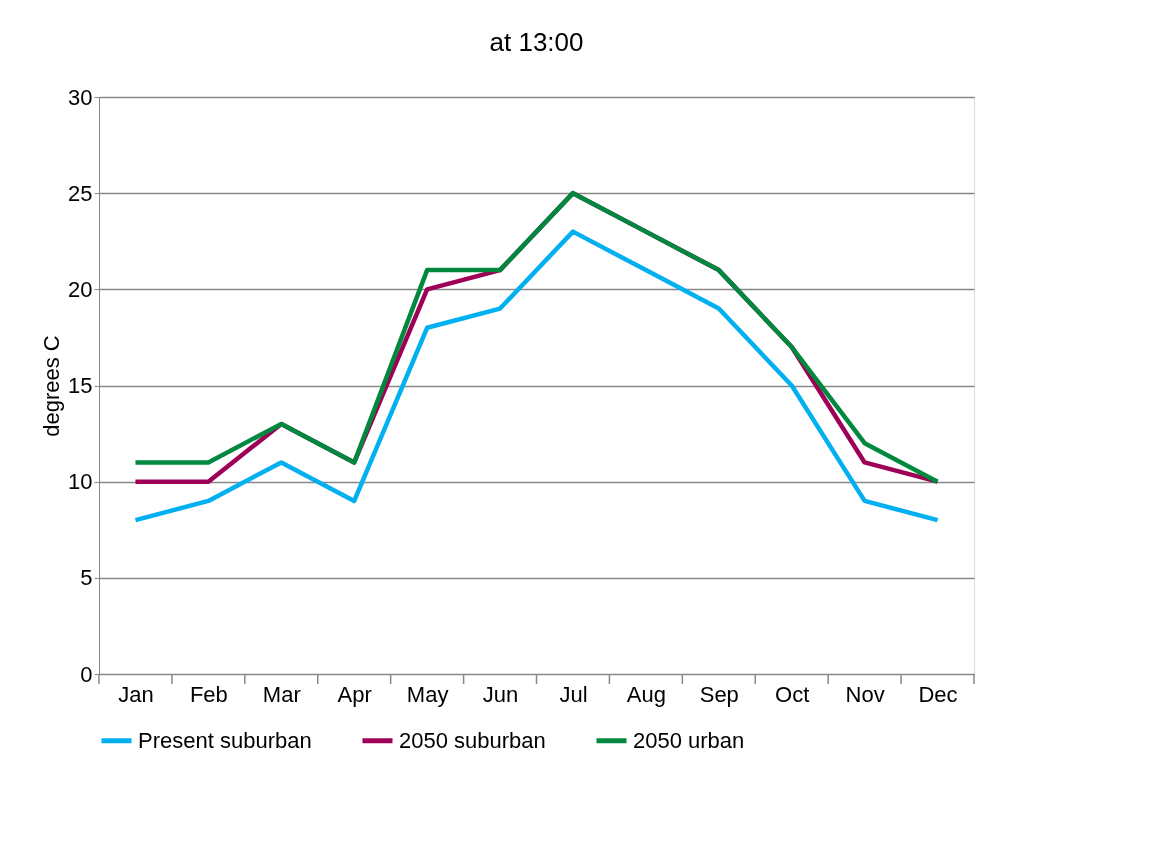 The height and width of the screenshot is (850, 1168). What do you see at coordinates (80, 385) in the screenshot?
I see `y-tick-label: 15` at bounding box center [80, 385].